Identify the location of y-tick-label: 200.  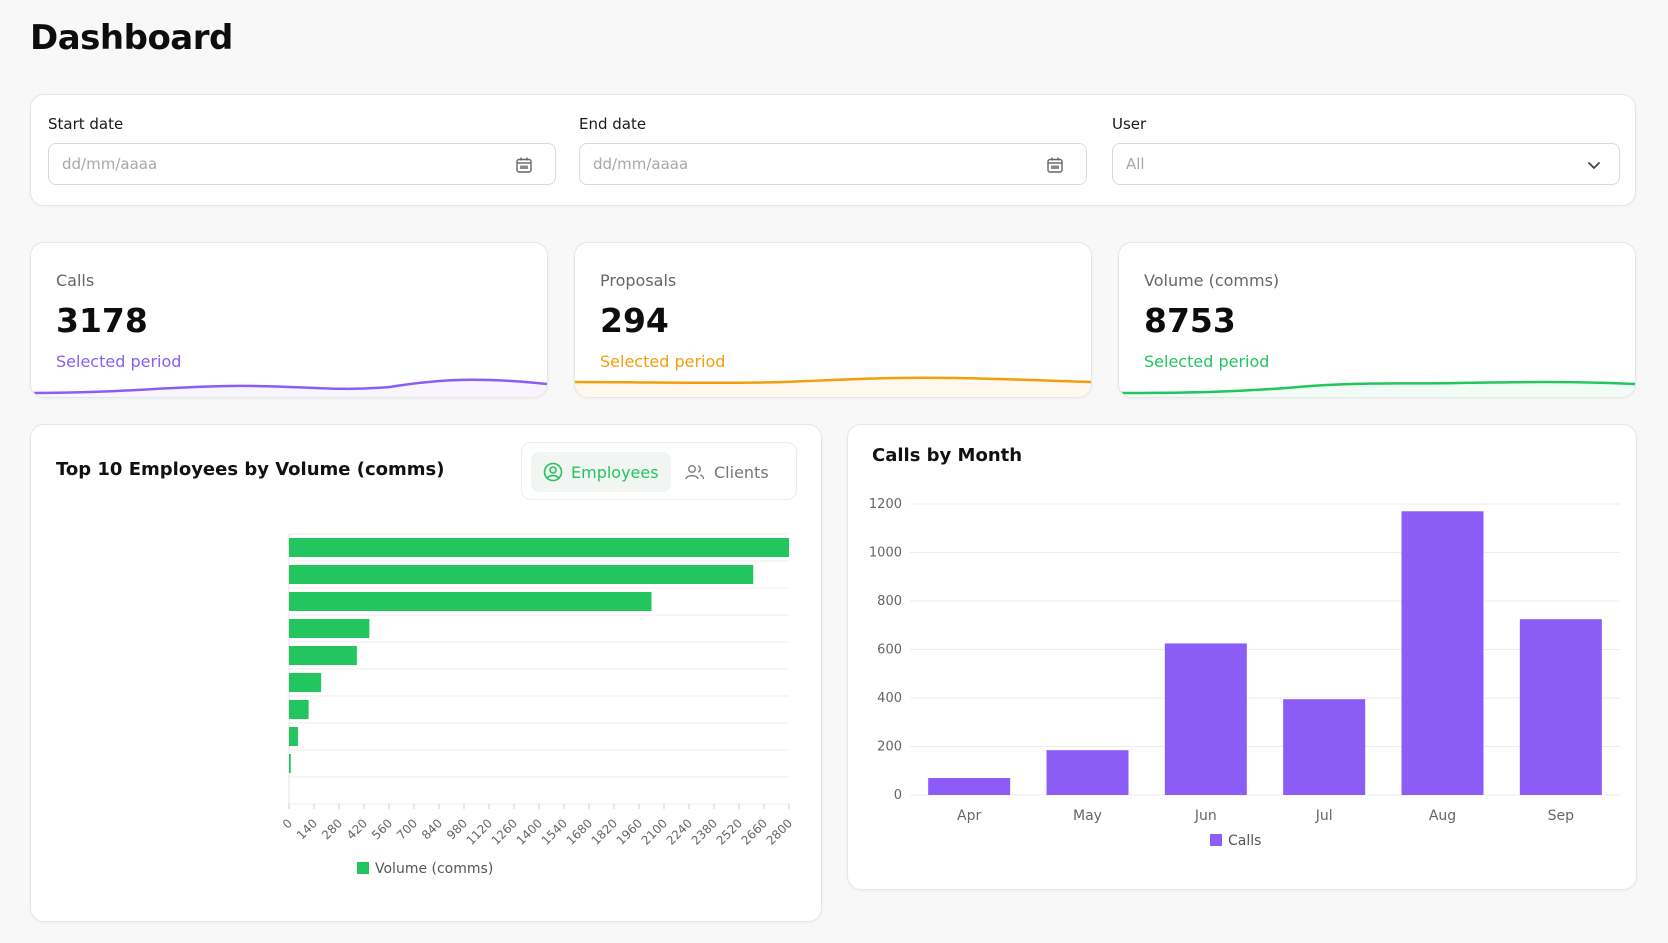
(889, 747).